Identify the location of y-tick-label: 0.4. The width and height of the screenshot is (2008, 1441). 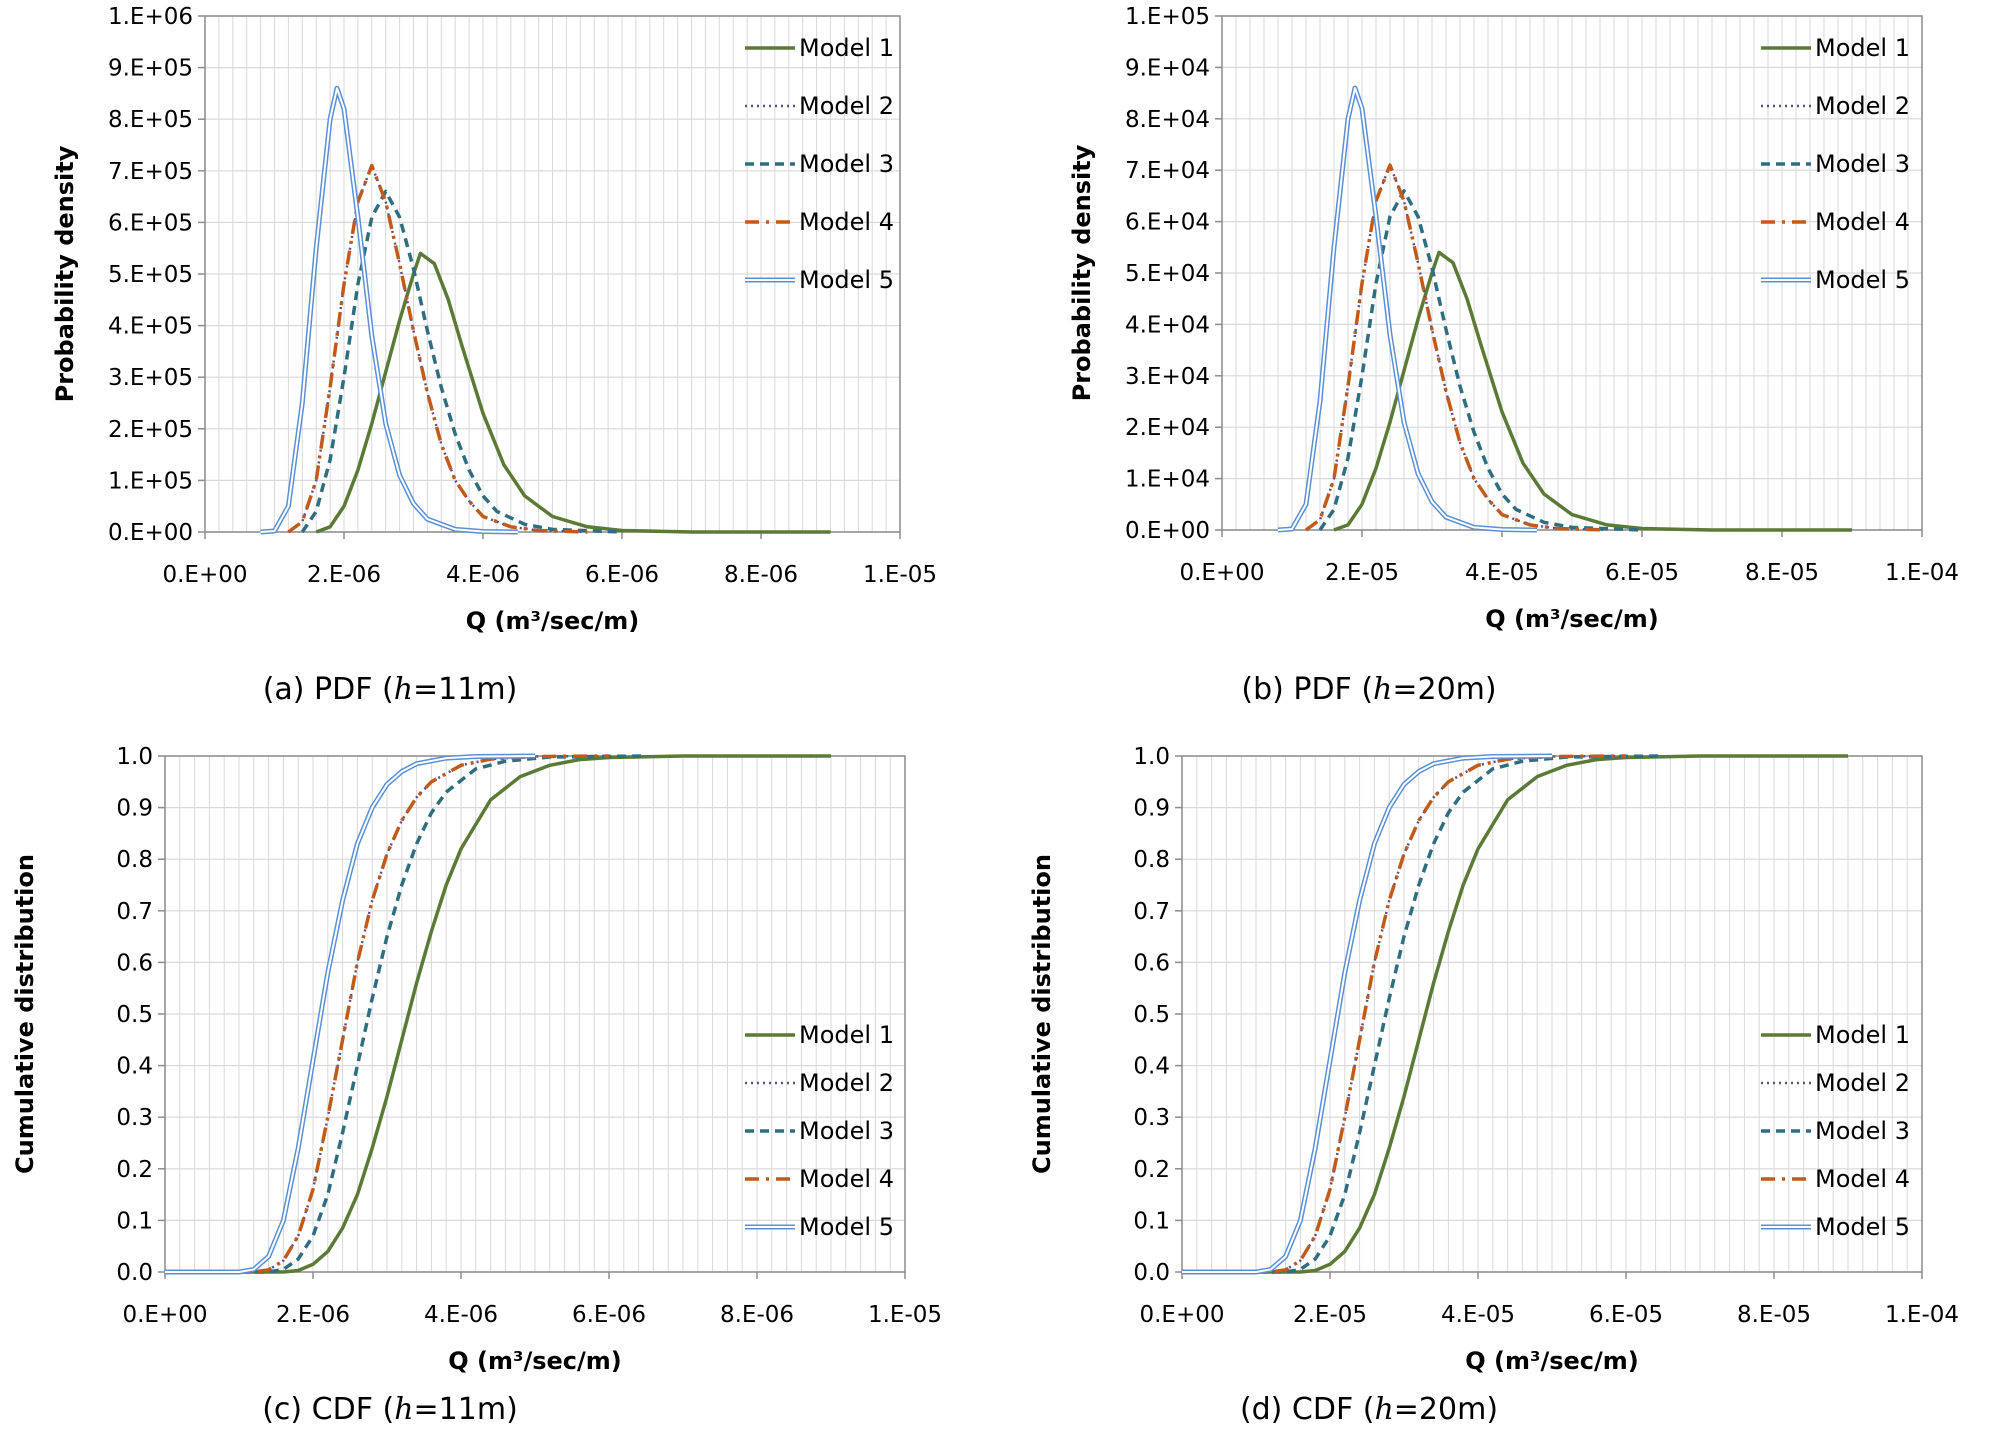
(1151, 1067).